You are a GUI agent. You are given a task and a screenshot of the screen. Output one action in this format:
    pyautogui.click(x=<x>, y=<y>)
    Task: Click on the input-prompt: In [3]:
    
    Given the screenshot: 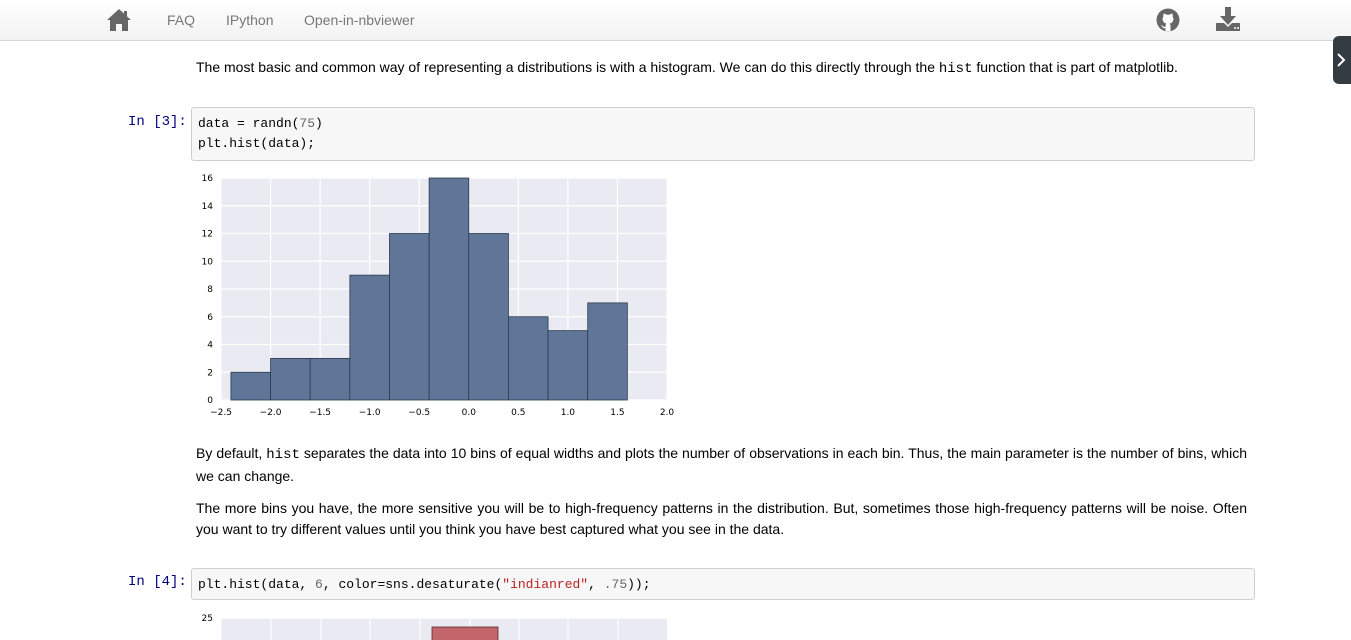 What is the action you would take?
    pyautogui.click(x=157, y=122)
    